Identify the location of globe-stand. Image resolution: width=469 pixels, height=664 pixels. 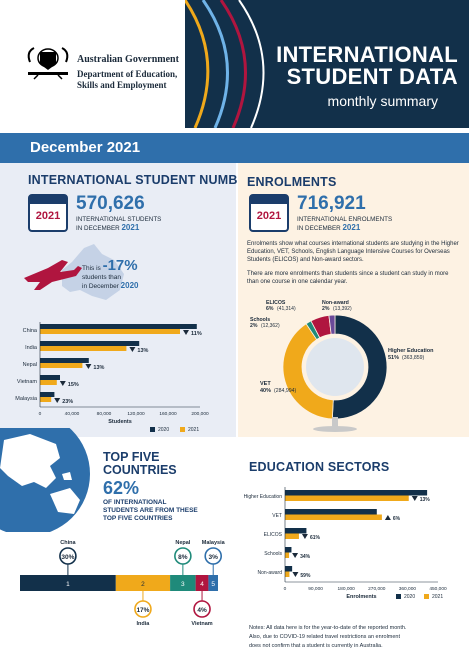
(335, 422).